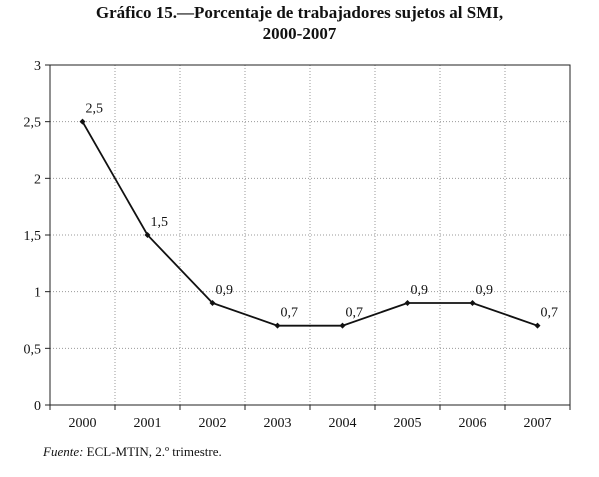  I want to click on y-tick-label: 1,5, so click(33, 236).